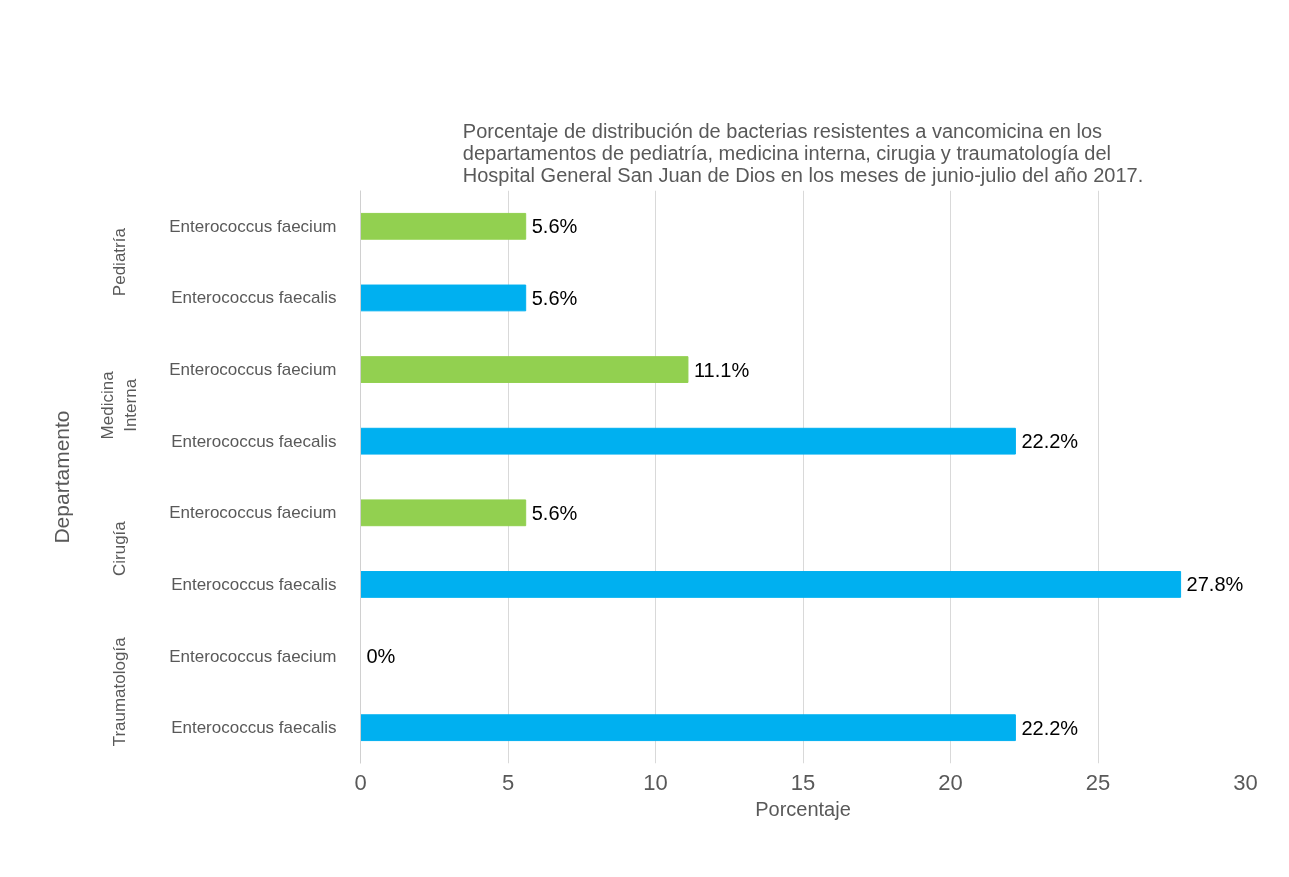 Image resolution: width=1289 pixels, height=877 pixels. I want to click on x-tick-label: 25, so click(1098, 782).